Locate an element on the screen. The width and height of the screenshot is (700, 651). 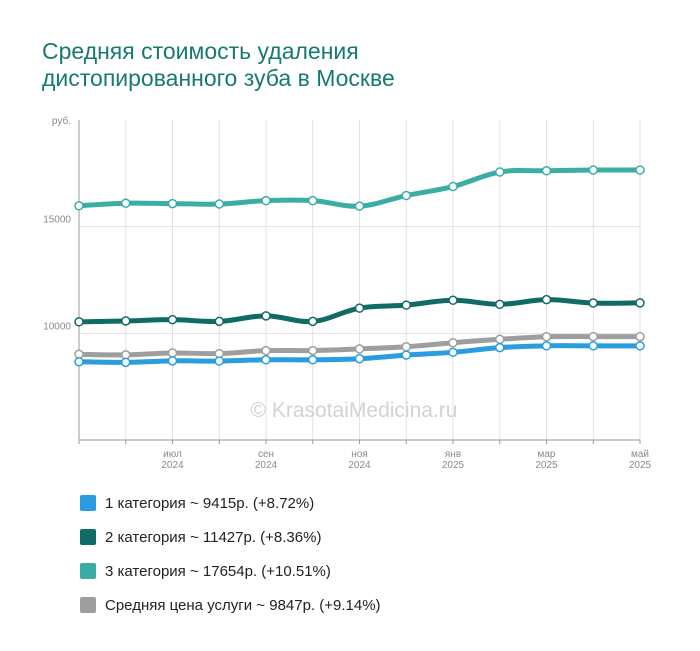
legend-item: 3 категория ~ 17654р. (+10.51%) is located at coordinates (230, 571).